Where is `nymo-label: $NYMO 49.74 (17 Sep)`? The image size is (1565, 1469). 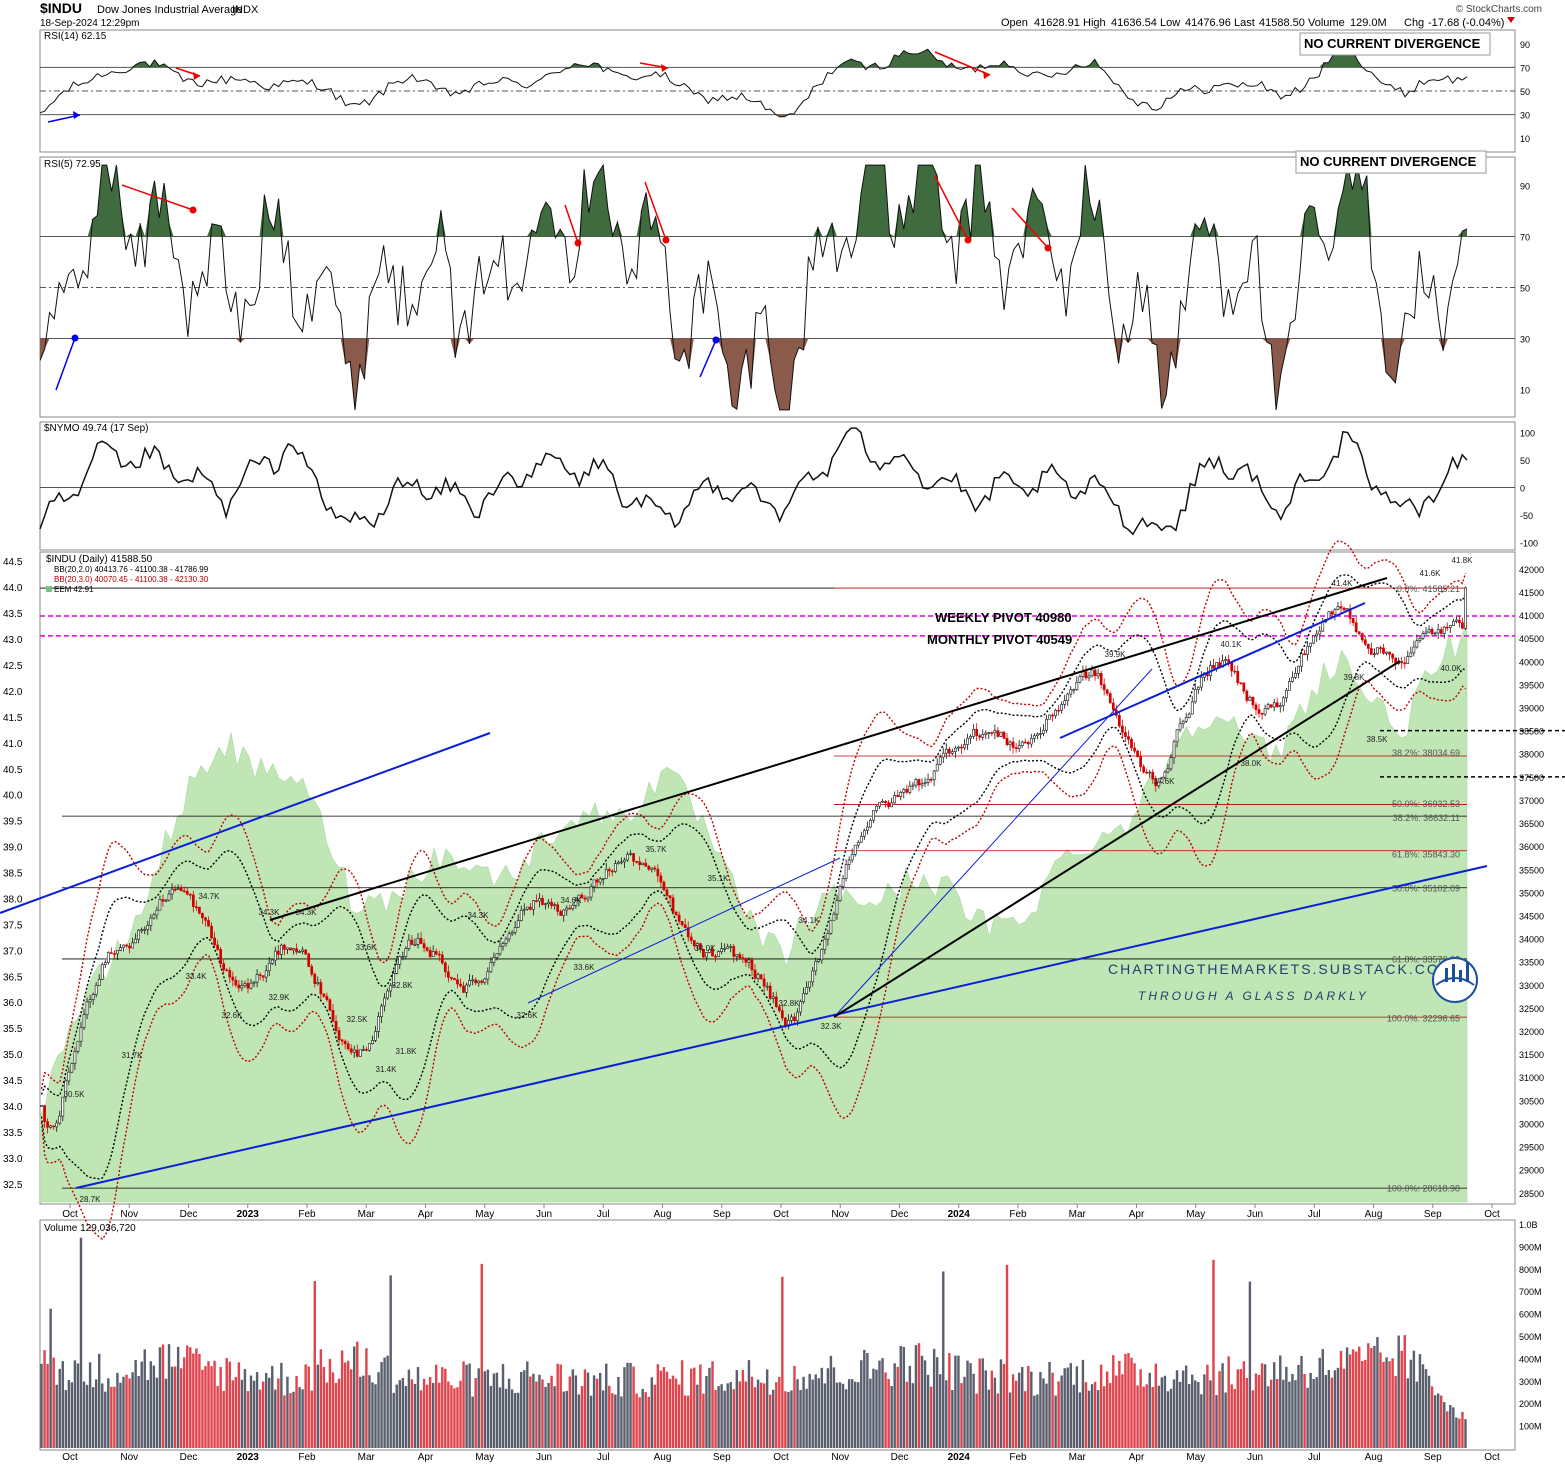 nymo-label: $NYMO 49.74 (17 Sep) is located at coordinates (96, 428).